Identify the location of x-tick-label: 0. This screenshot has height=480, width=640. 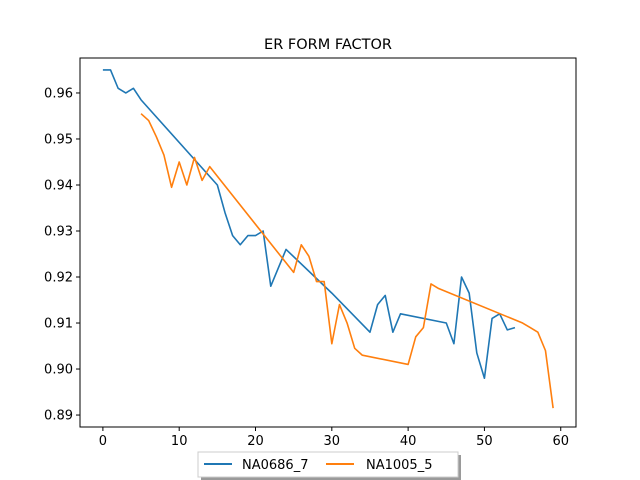
(103, 441).